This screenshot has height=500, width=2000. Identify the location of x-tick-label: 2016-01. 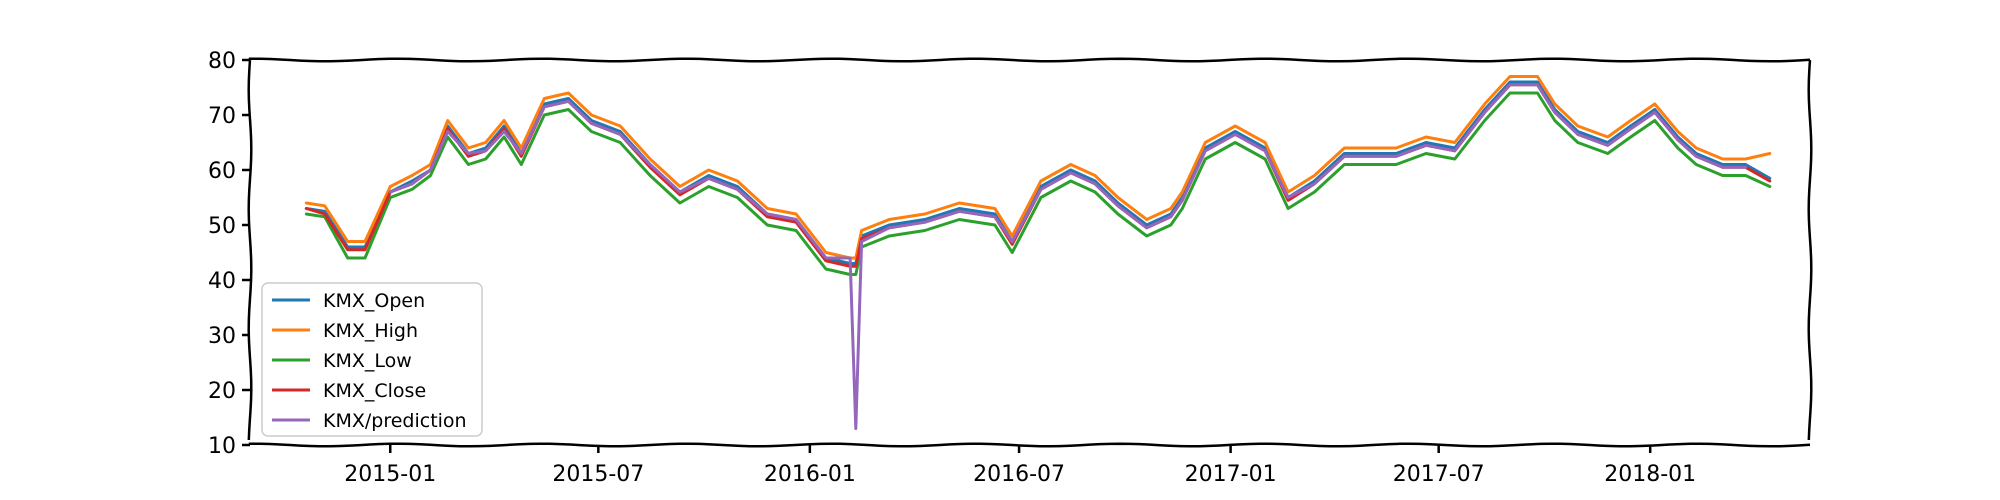
(810, 474).